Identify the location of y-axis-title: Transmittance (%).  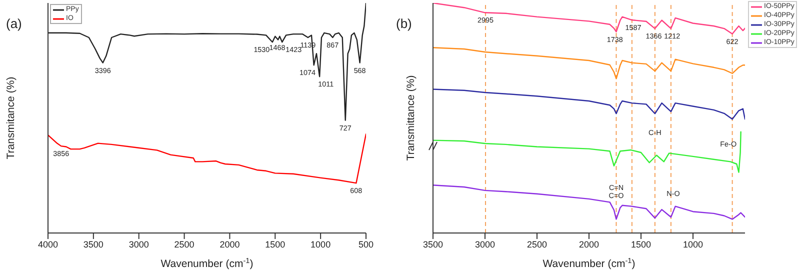
(411, 118).